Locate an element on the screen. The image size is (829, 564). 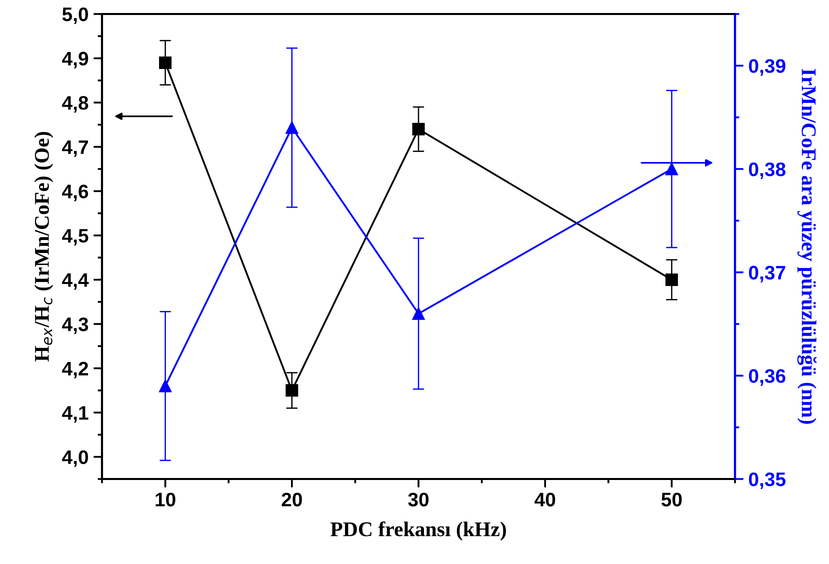
y-tick-label: 4,8 is located at coordinates (75, 104).